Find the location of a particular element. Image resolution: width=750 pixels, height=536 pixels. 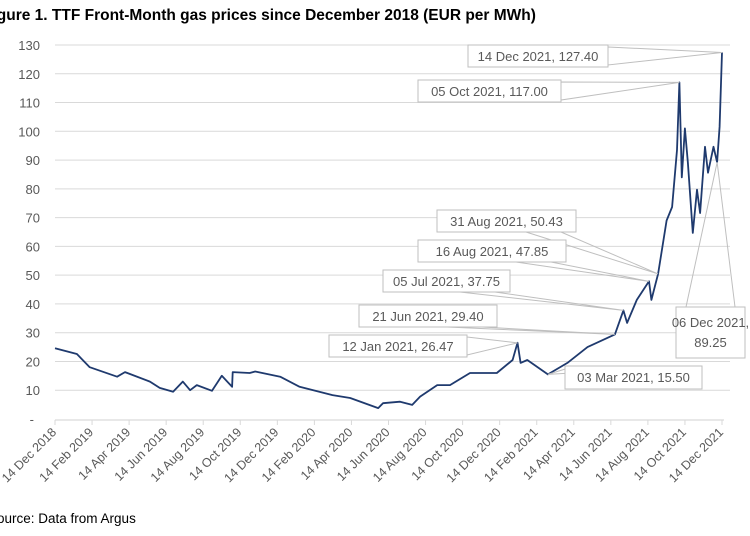

annotation-label: 03 Mar 2021, 15.50 is located at coordinates (633, 377).